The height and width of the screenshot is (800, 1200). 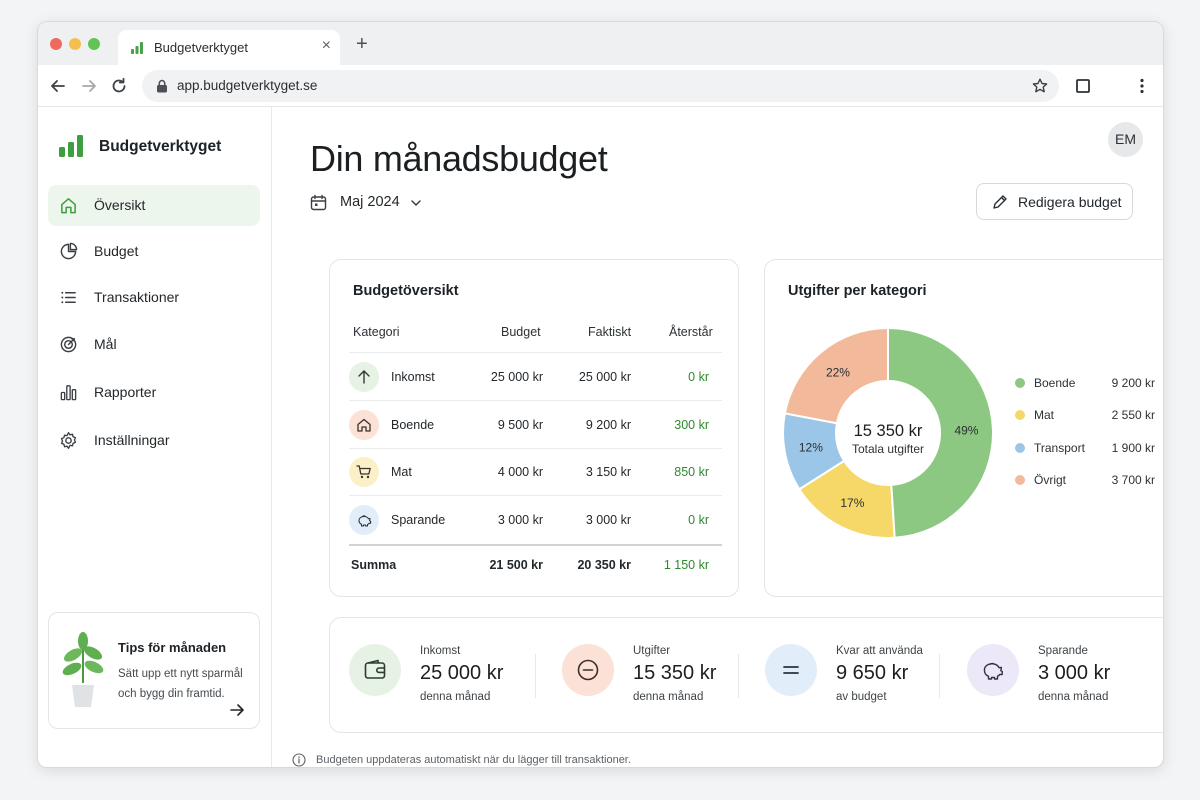 I want to click on back-arrow-icon, so click(x=58, y=86).